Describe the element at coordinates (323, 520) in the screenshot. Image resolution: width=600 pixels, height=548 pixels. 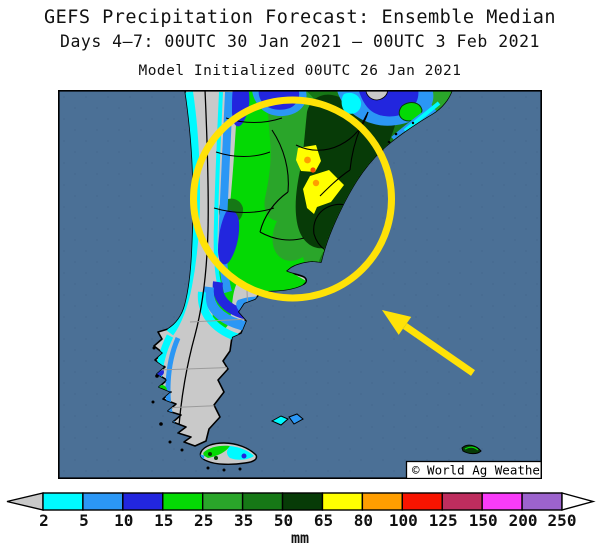
I see `tick-label: 65` at that location.